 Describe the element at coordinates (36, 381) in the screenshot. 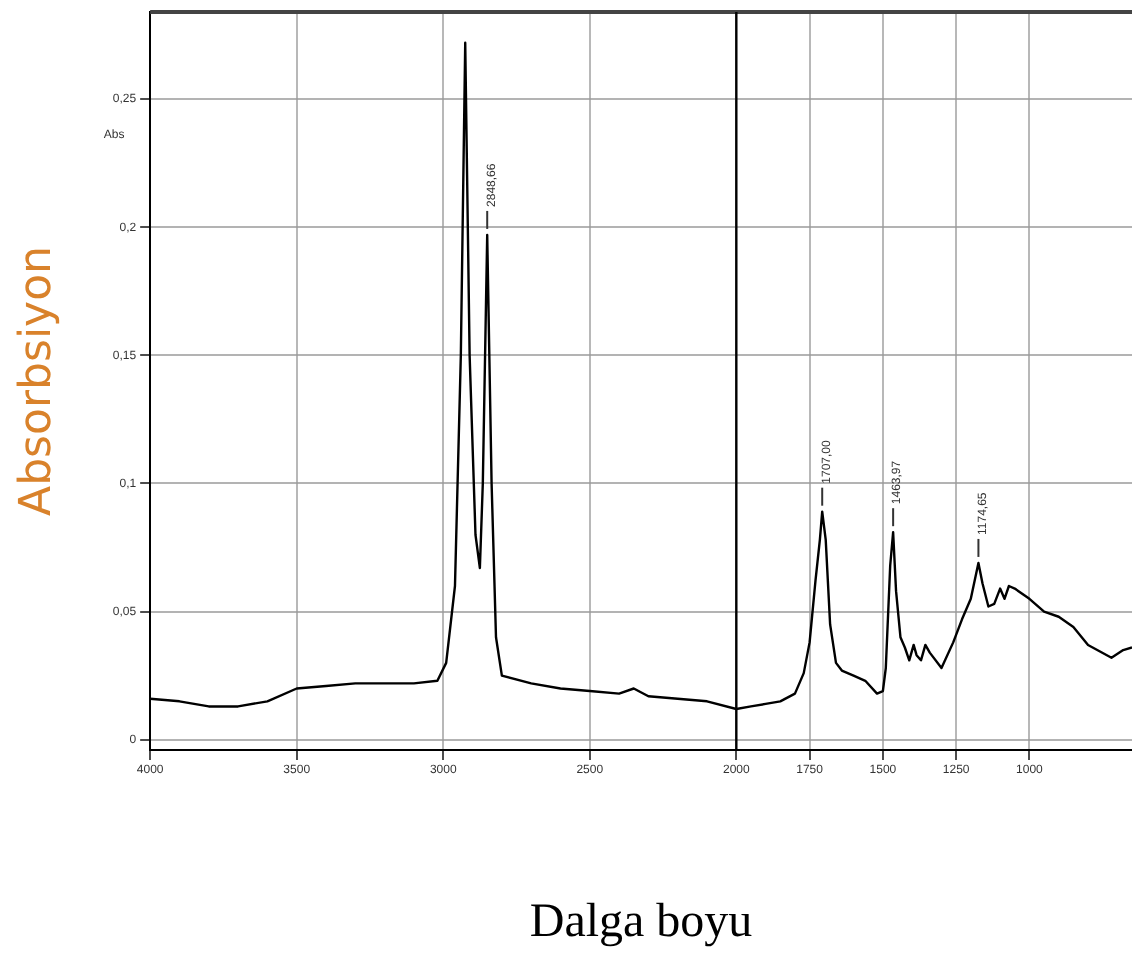

I see `y-axis-title: Absorbsiyon` at that location.